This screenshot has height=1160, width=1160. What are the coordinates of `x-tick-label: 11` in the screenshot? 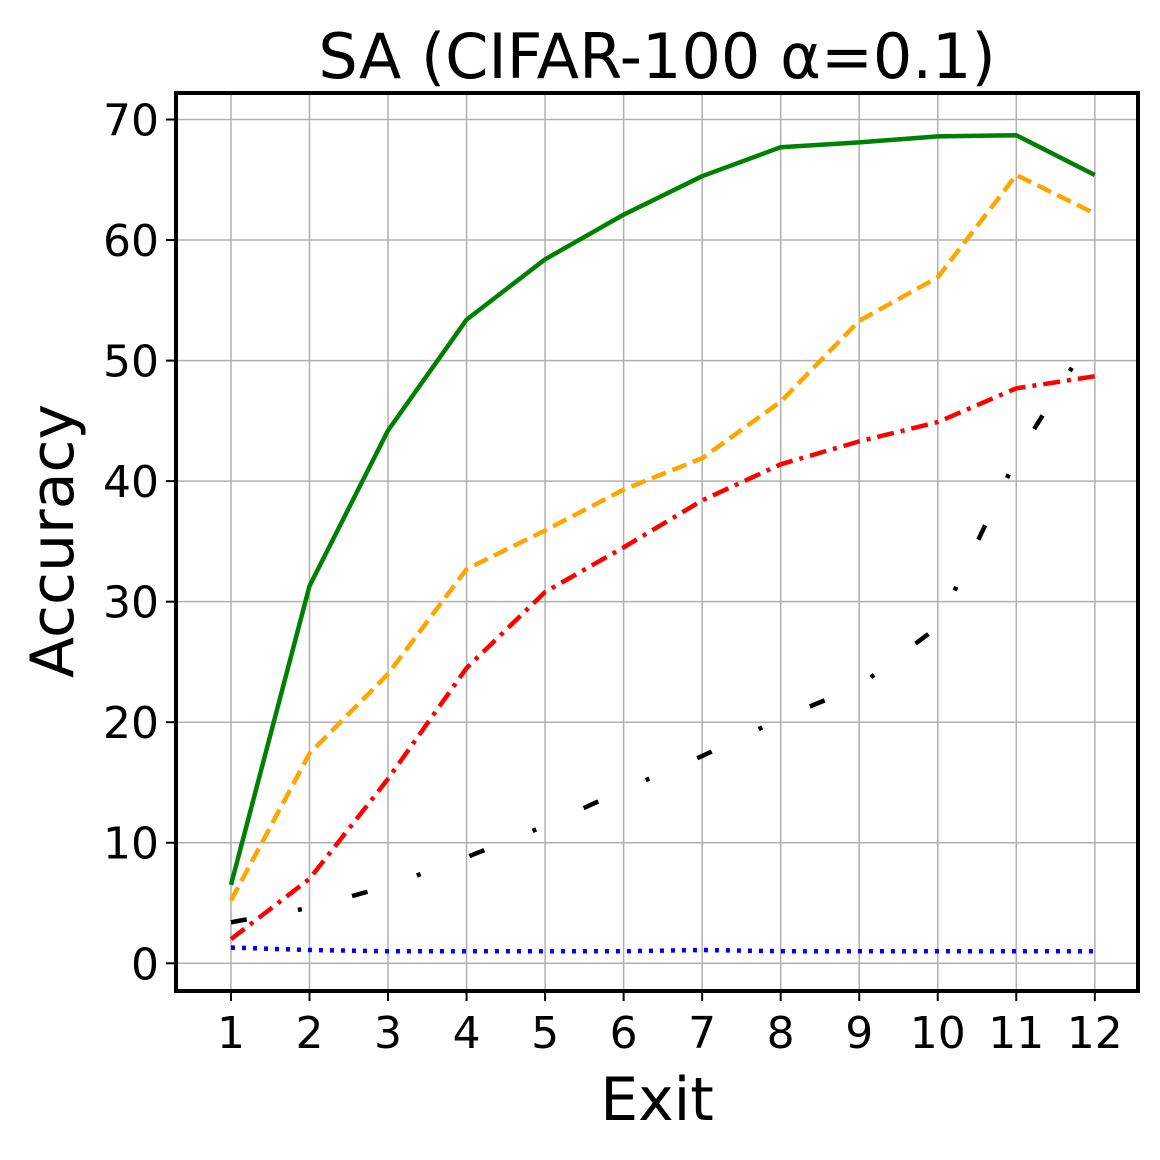 It's located at (1016, 1033).